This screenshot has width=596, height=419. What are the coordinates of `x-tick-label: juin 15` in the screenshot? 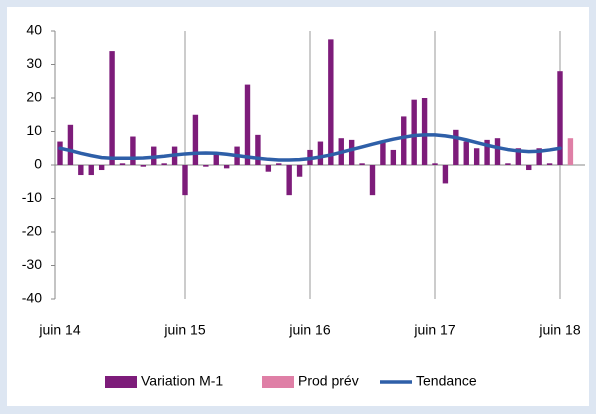 It's located at (184, 330).